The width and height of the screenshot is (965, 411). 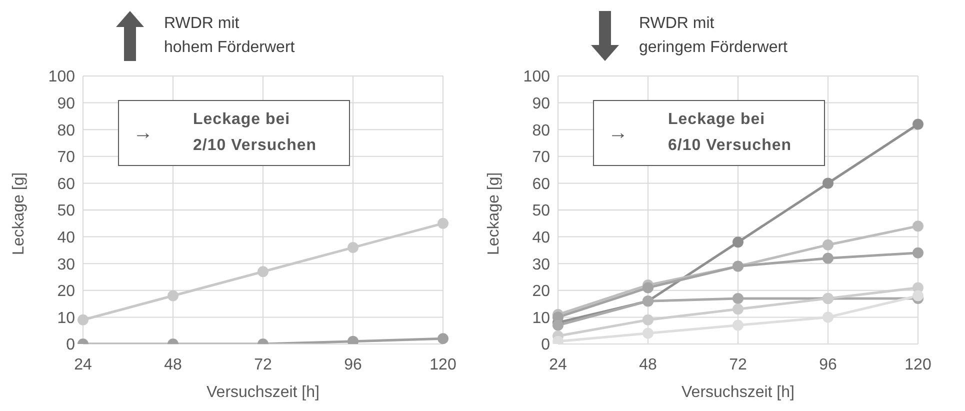 I want to click on annotation: Leckage bei 2/10 Versuchen, so click(x=255, y=133).